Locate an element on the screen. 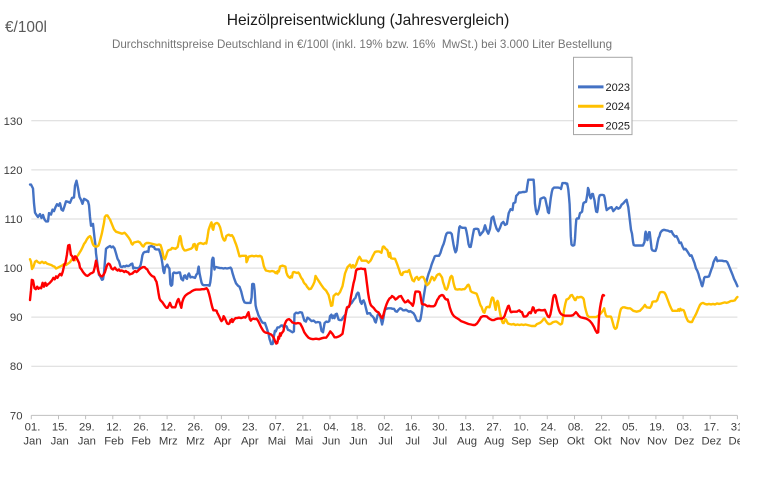 The height and width of the screenshot is (481, 757). svg-text: 120 is located at coordinates (13, 171).